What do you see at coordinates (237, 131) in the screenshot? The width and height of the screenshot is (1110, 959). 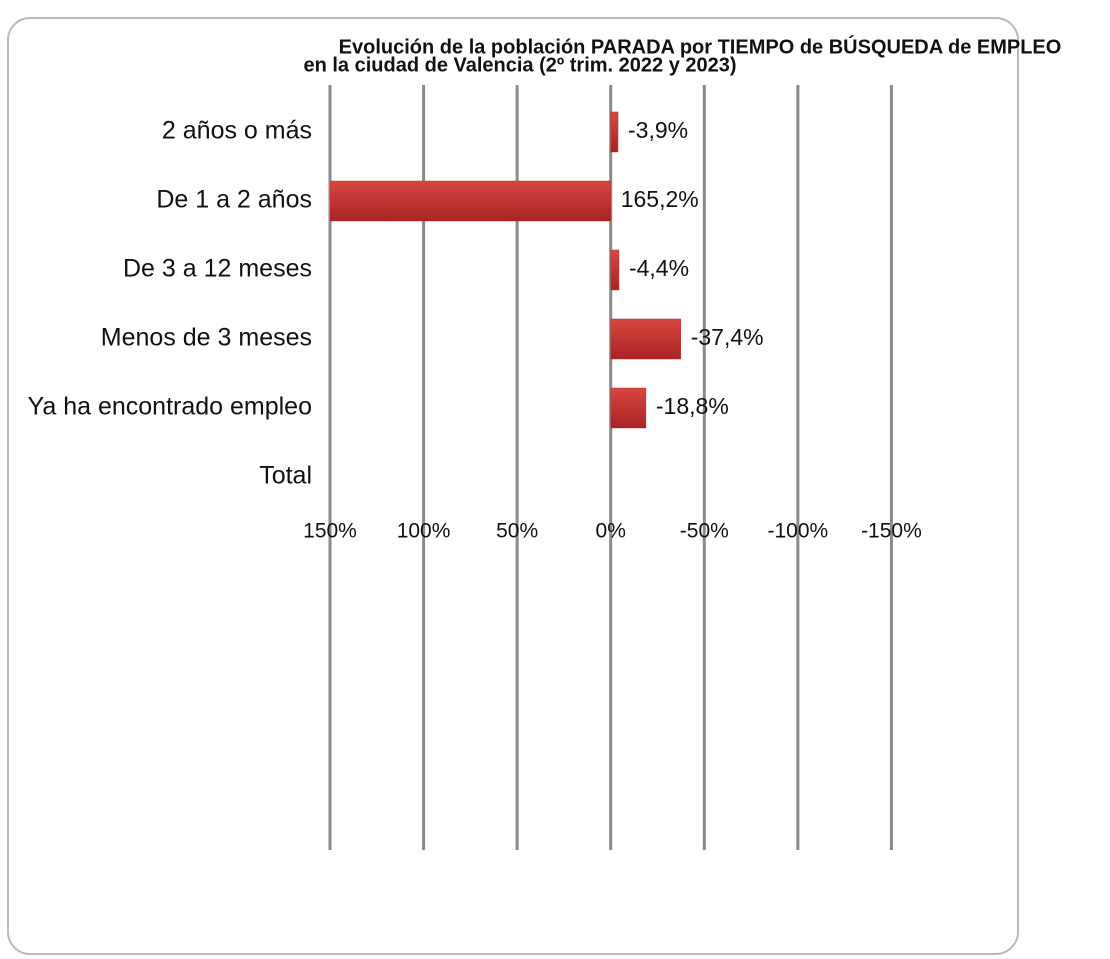 I see `y-tick-label: 2 años o más` at bounding box center [237, 131].